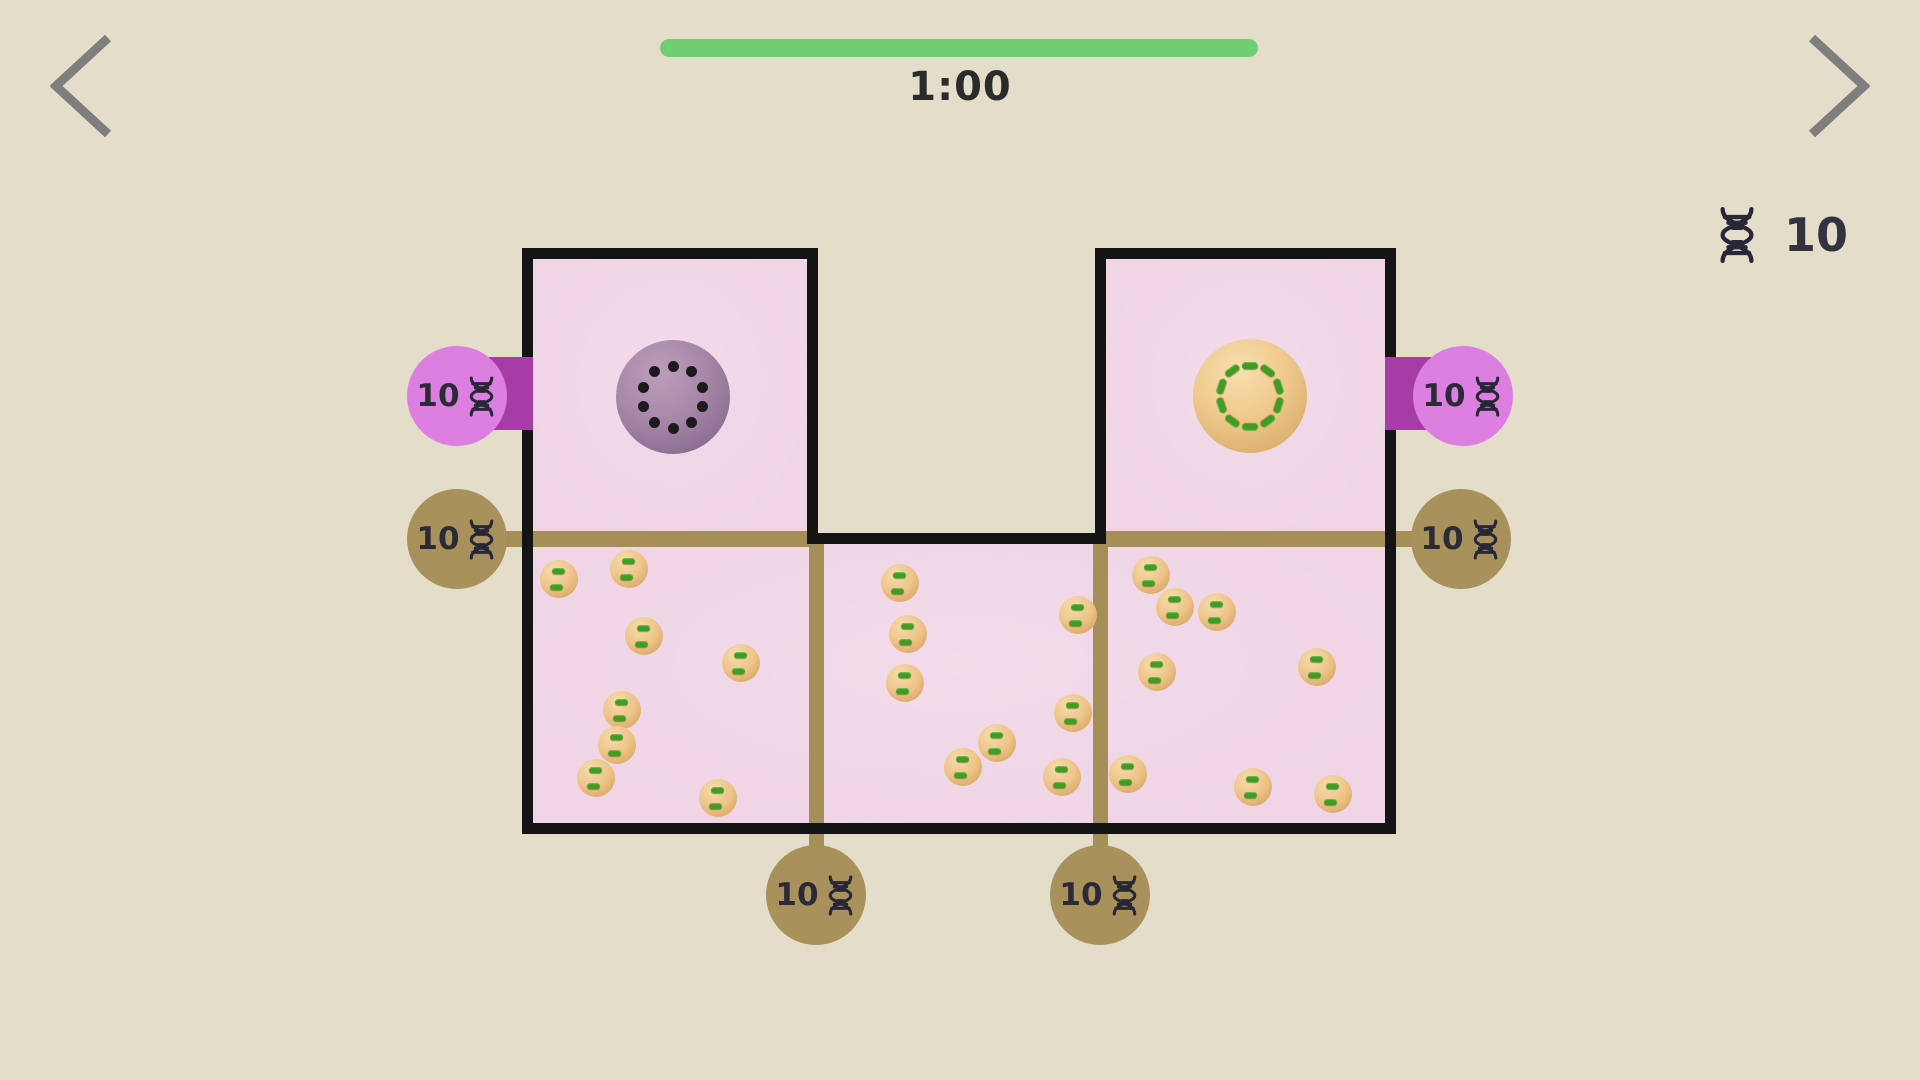  Describe the element at coordinates (1245, 253) in the screenshot. I see `wall-top-right-room` at that location.